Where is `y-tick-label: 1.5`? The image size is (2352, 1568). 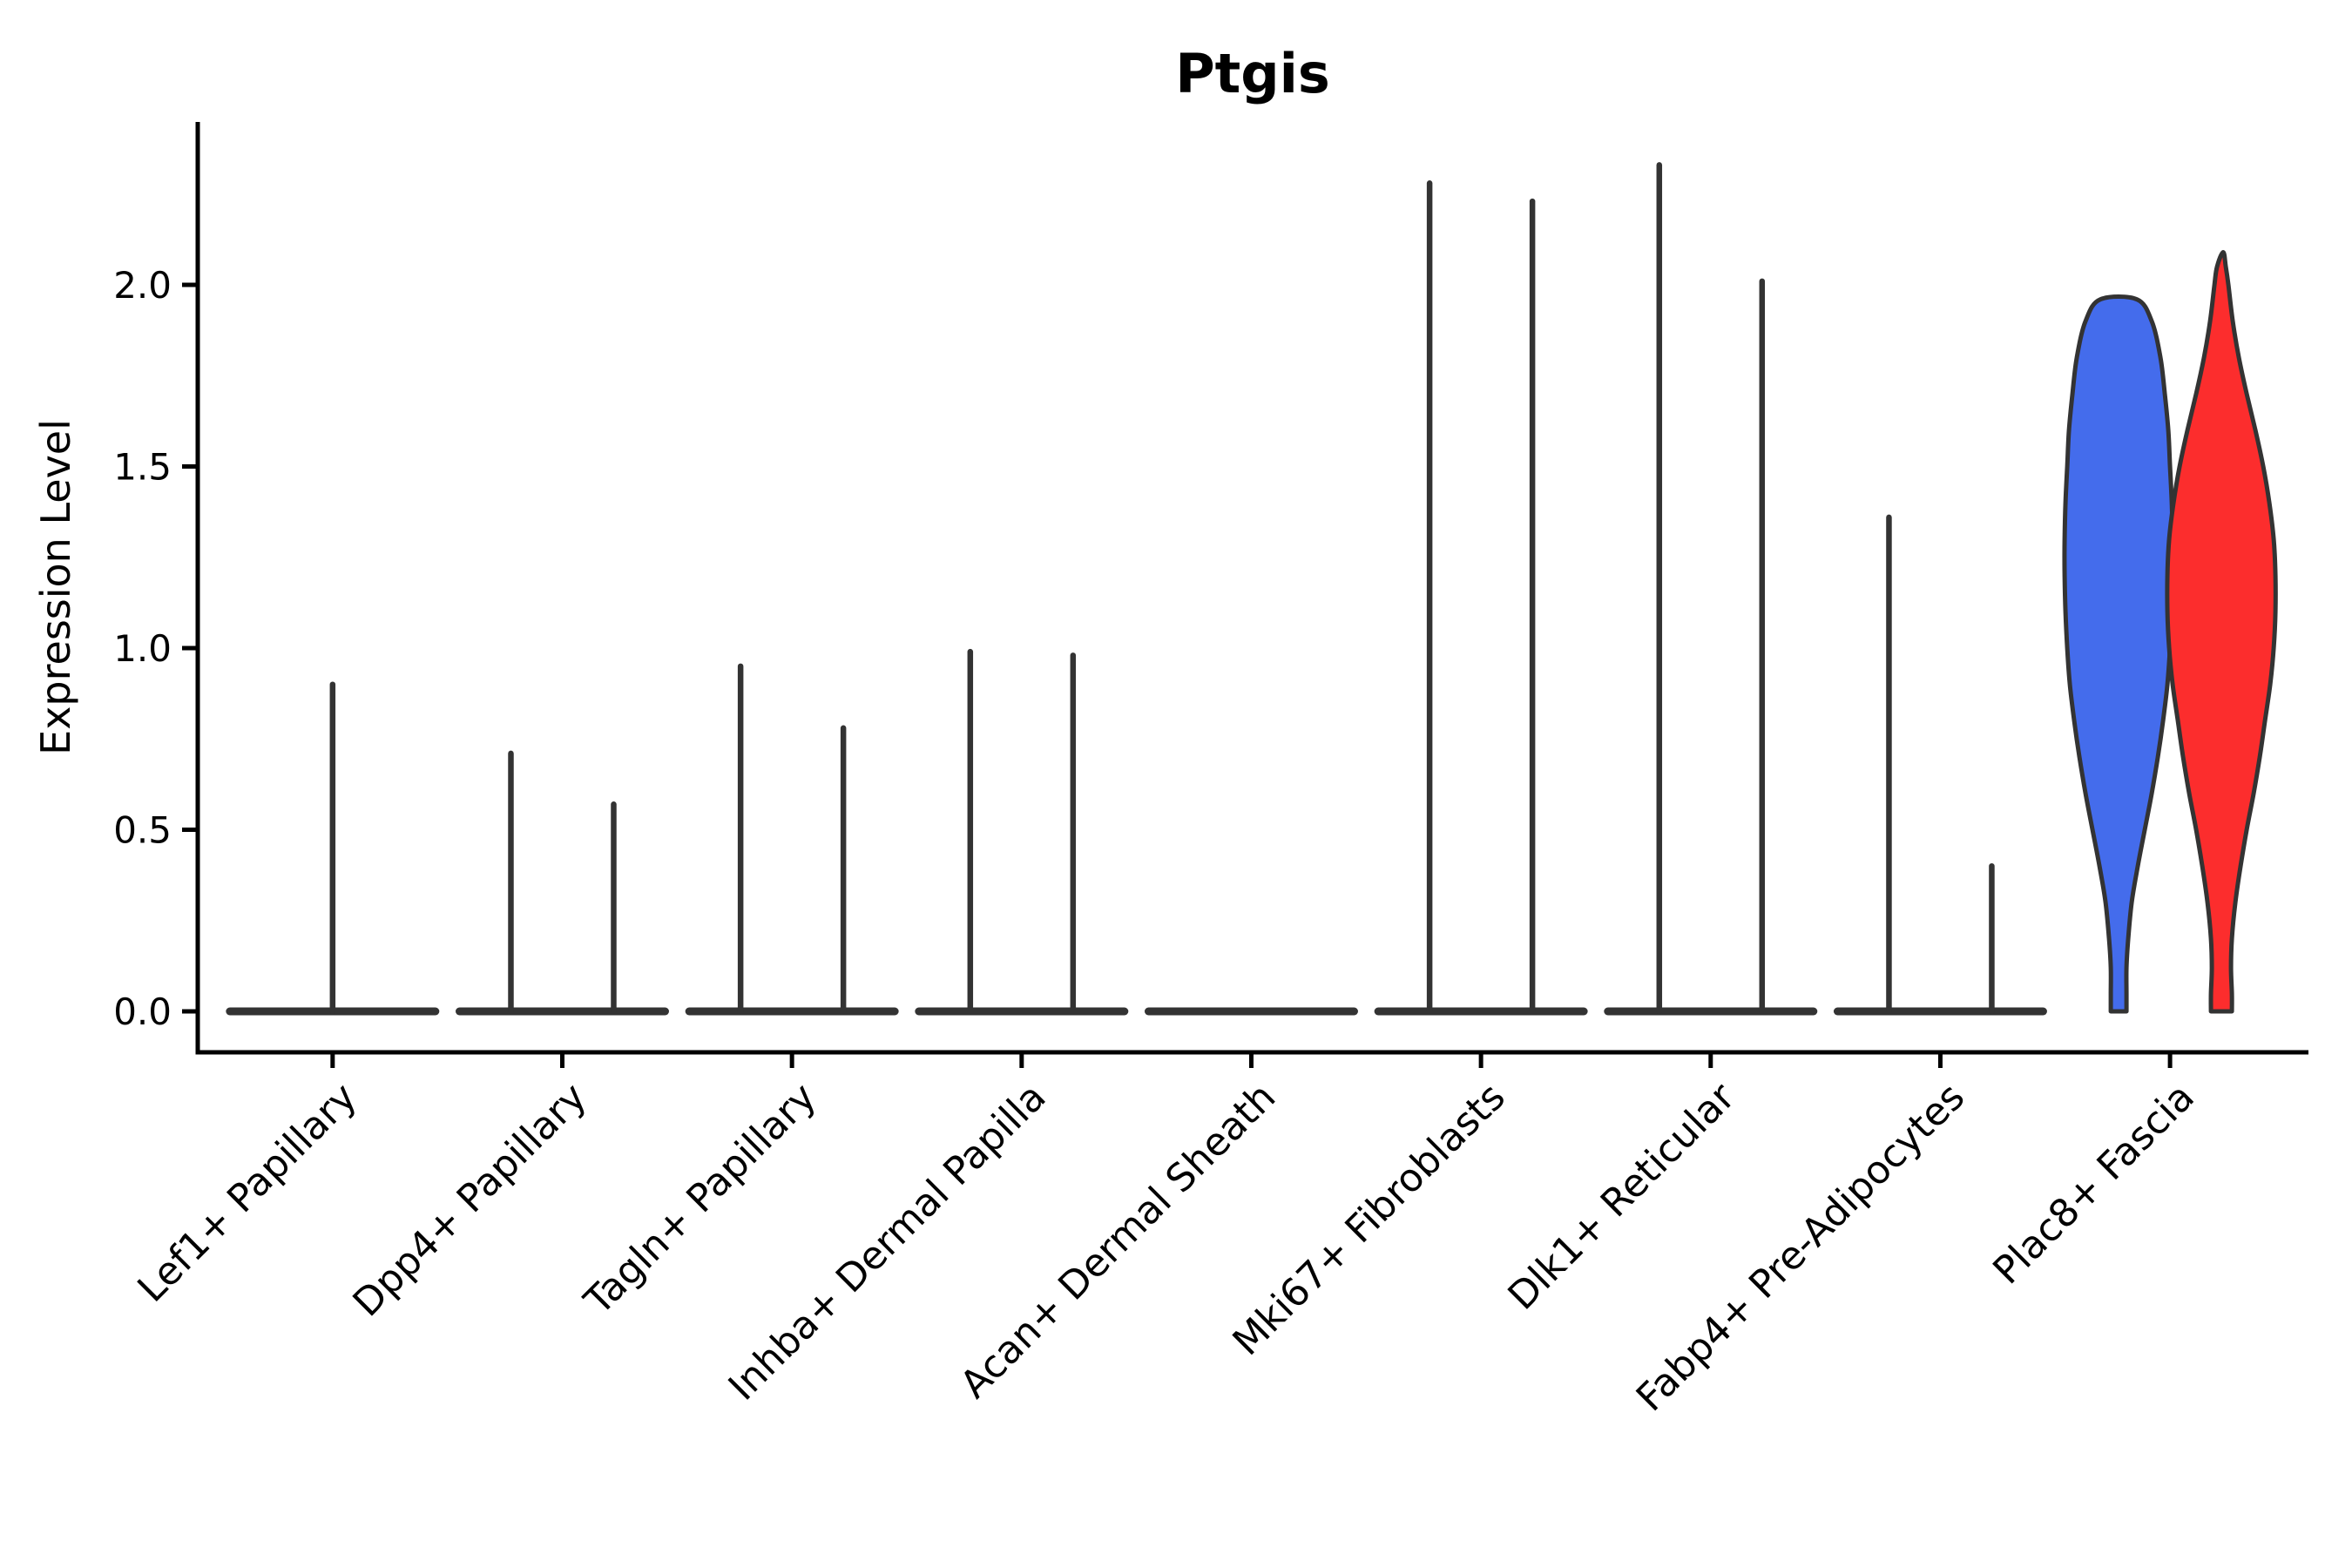
y-tick-label: 1.5 is located at coordinates (142, 467).